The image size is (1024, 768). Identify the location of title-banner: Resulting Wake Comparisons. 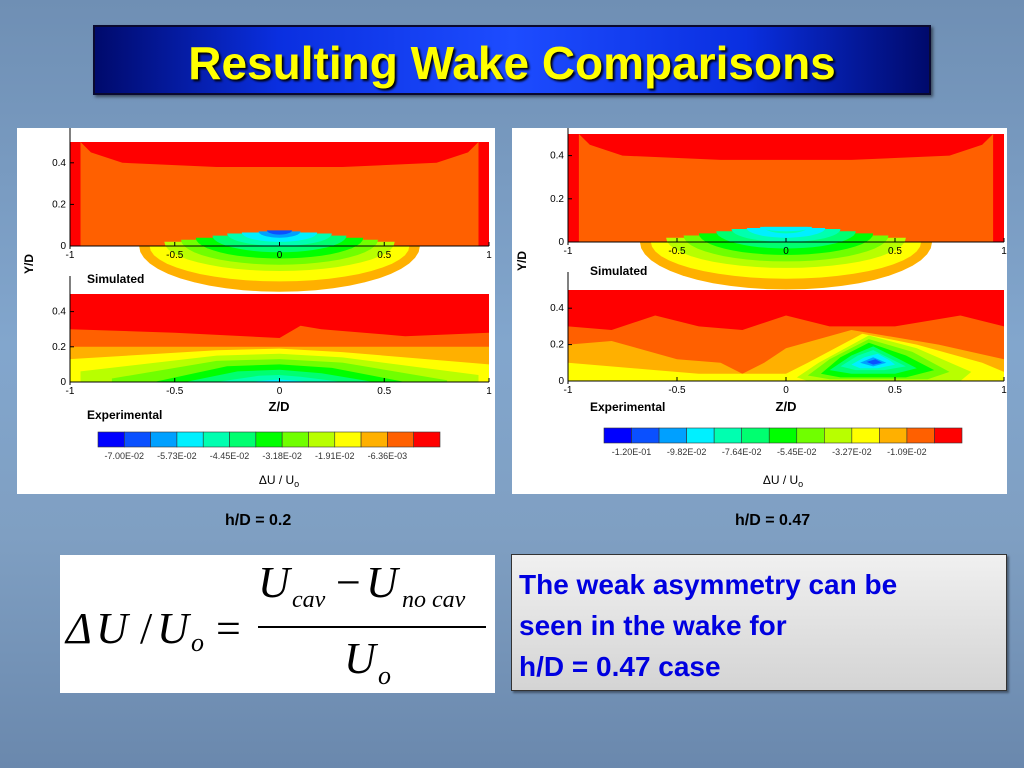
(512, 60).